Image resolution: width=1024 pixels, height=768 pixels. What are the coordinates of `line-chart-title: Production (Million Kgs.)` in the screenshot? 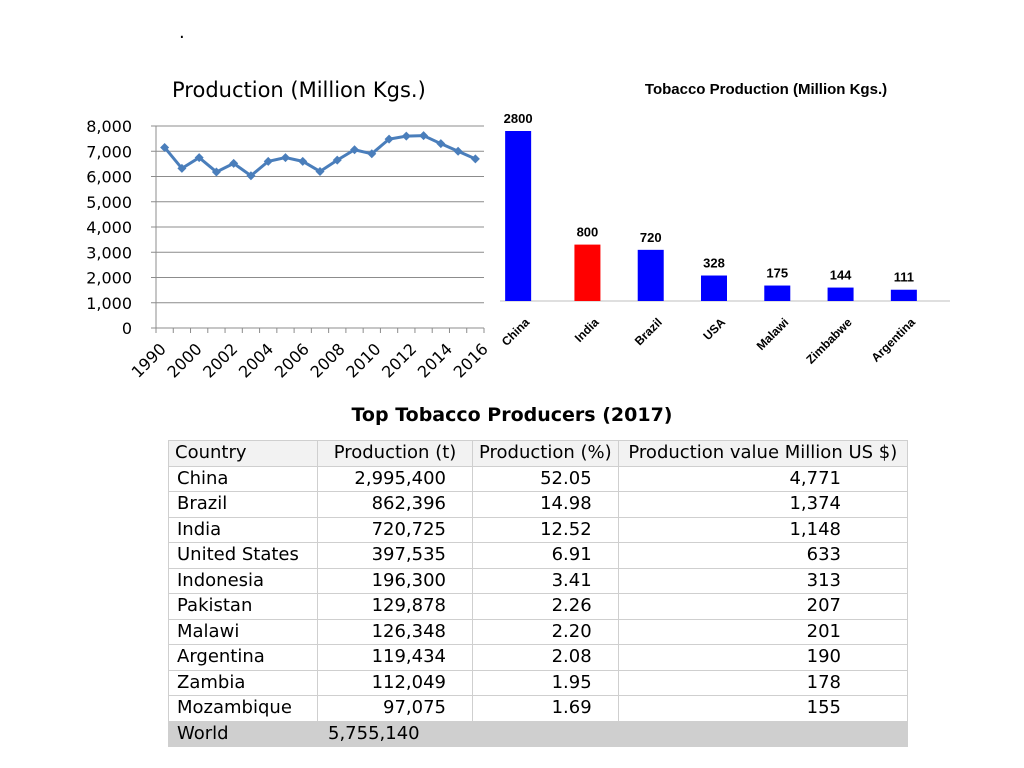 It's located at (299, 90).